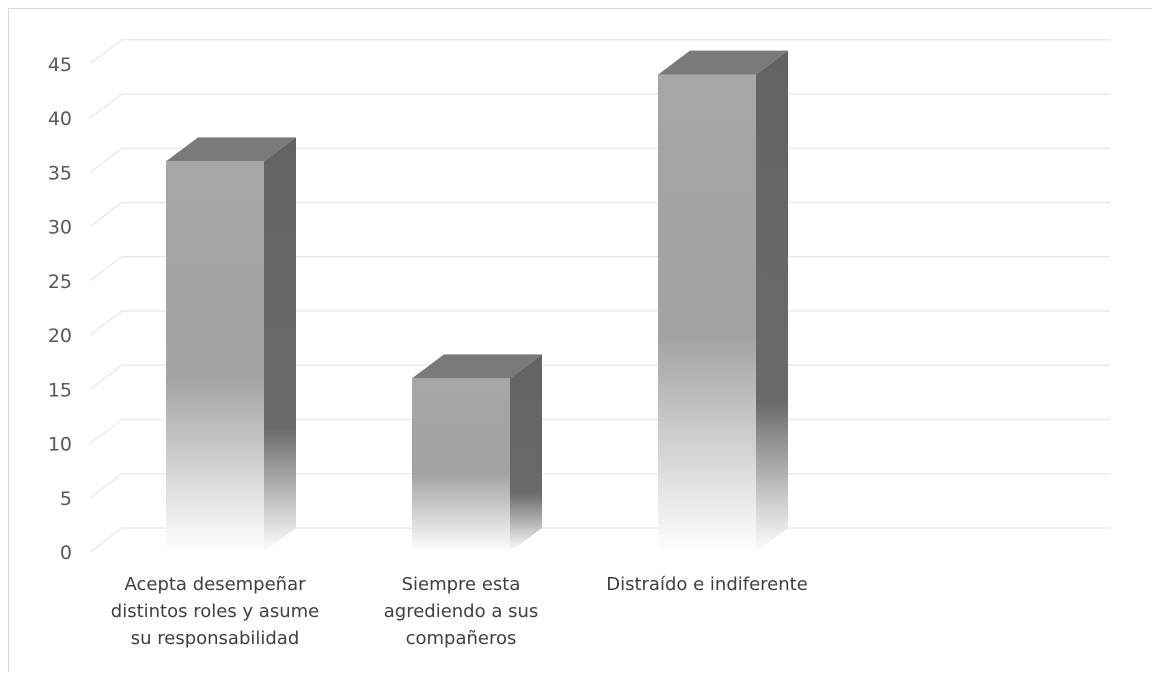  What do you see at coordinates (60, 336) in the screenshot?
I see `y-tick-label: 20` at bounding box center [60, 336].